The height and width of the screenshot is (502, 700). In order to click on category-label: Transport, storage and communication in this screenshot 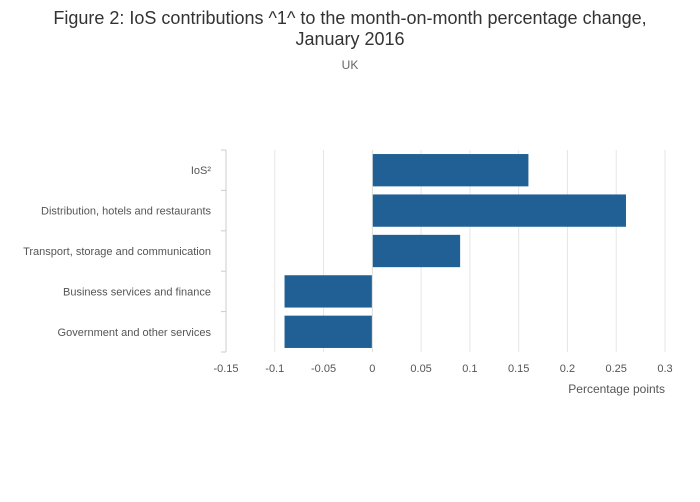, I will do `click(117, 252)`.